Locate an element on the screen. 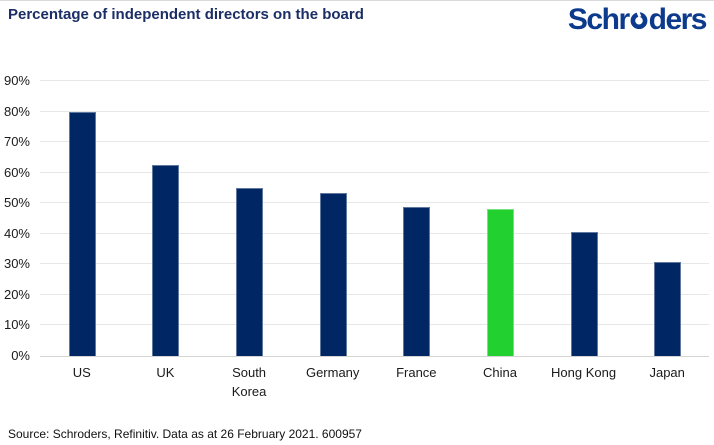 This screenshot has width=714, height=445. x-label-hong-kong: Hong Kong is located at coordinates (584, 372).